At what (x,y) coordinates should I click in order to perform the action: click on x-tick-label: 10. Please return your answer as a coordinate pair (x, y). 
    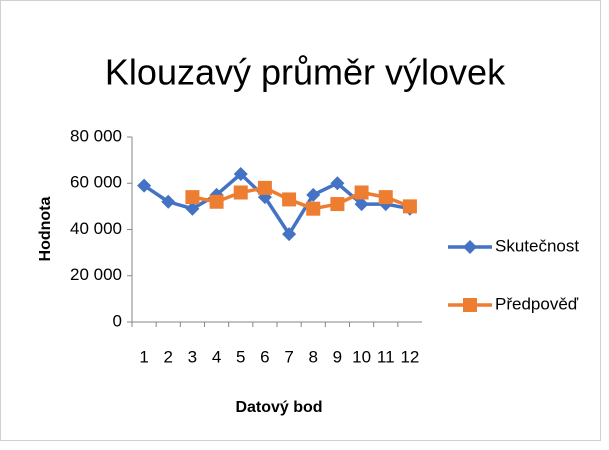
    Looking at the image, I should click on (361, 356).